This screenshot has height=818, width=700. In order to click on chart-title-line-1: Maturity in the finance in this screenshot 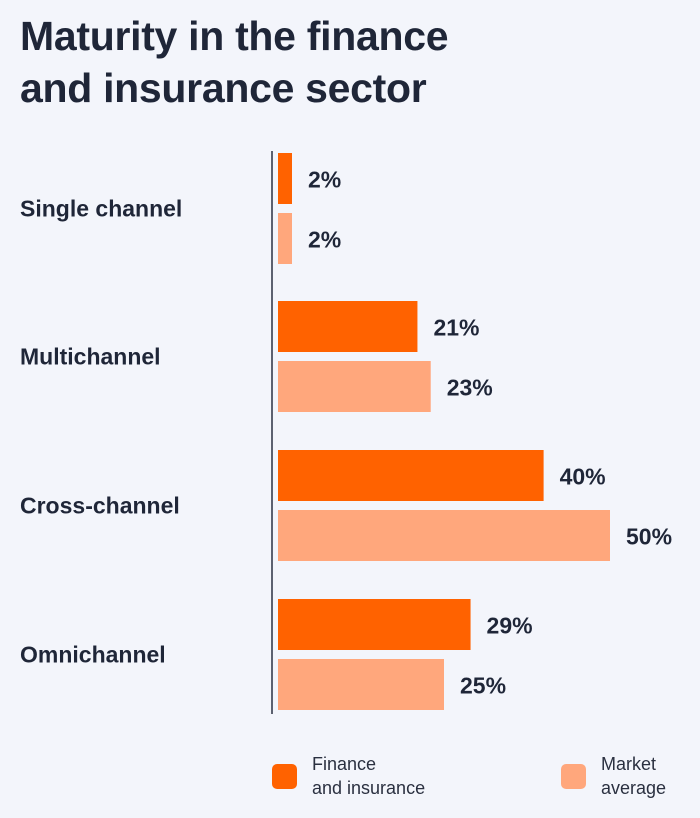, I will do `click(234, 36)`.